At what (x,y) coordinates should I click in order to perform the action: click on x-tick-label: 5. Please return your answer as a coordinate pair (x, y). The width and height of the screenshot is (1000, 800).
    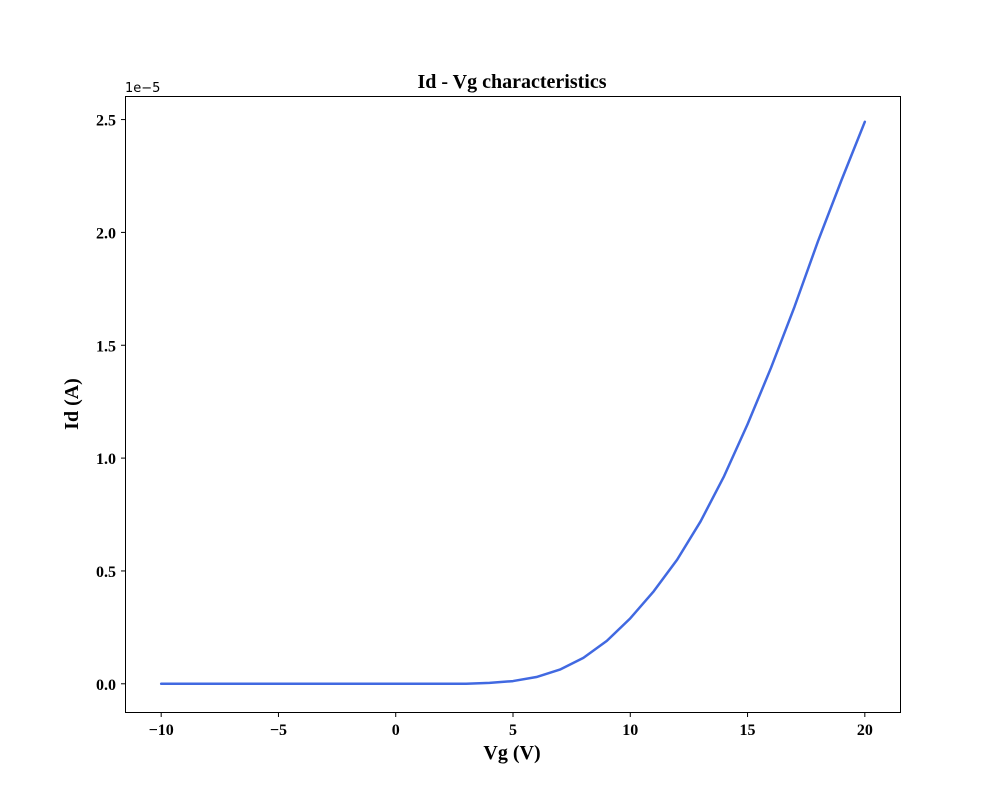
    Looking at the image, I should click on (513, 730).